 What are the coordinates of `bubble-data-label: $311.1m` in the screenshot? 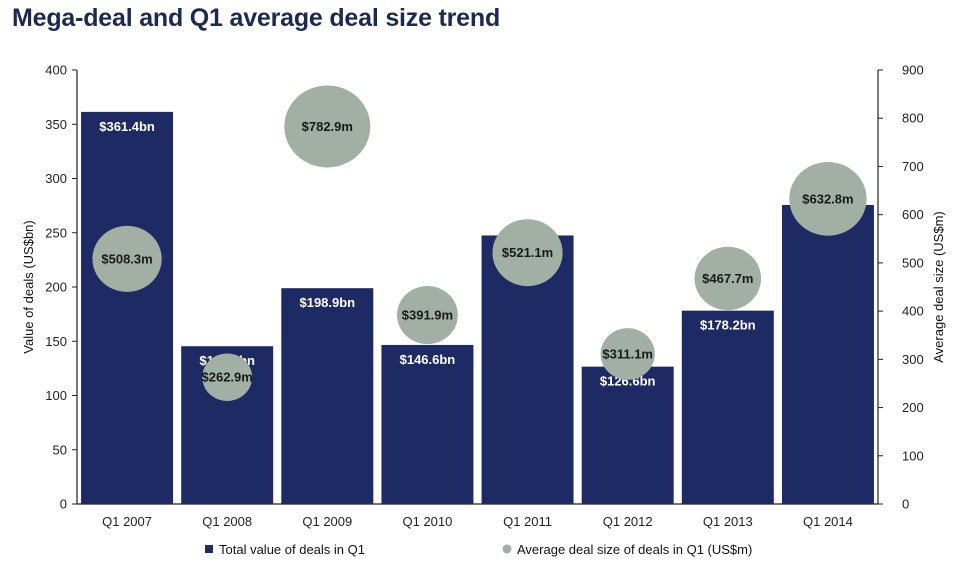 It's located at (627, 353).